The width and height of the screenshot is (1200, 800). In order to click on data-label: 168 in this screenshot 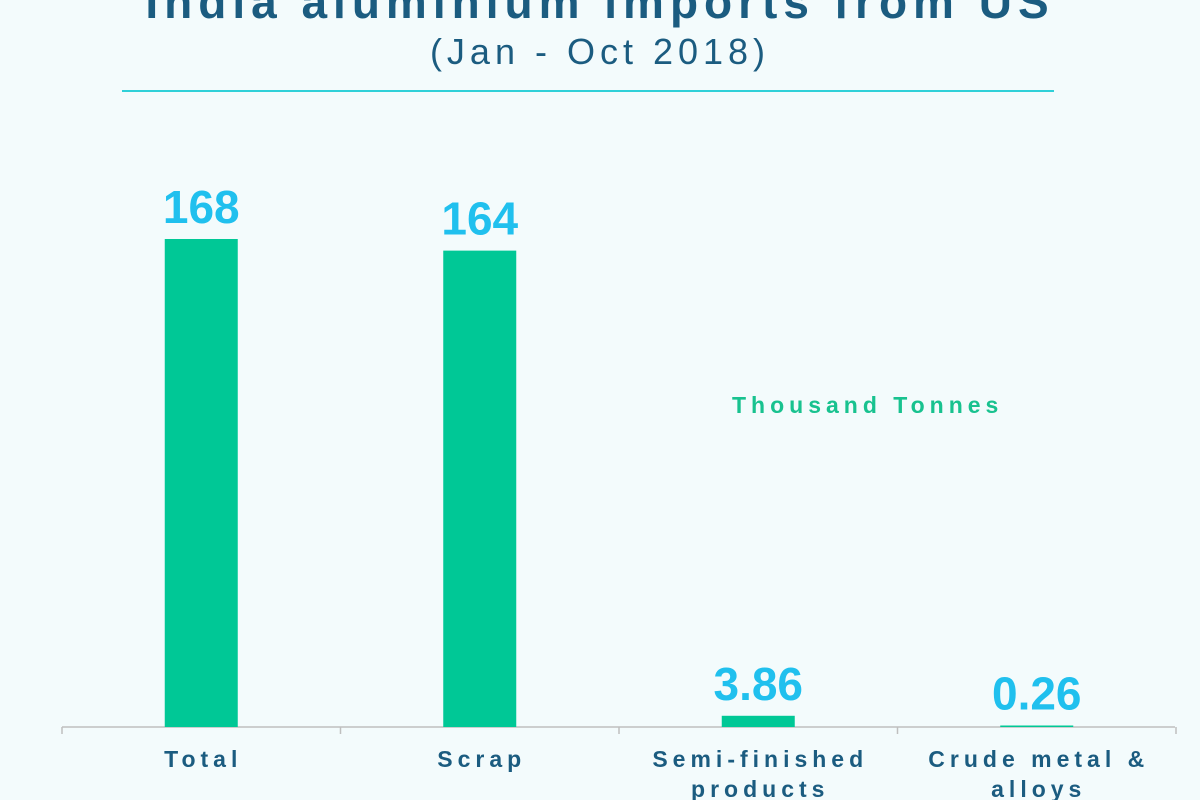, I will do `click(201, 207)`.